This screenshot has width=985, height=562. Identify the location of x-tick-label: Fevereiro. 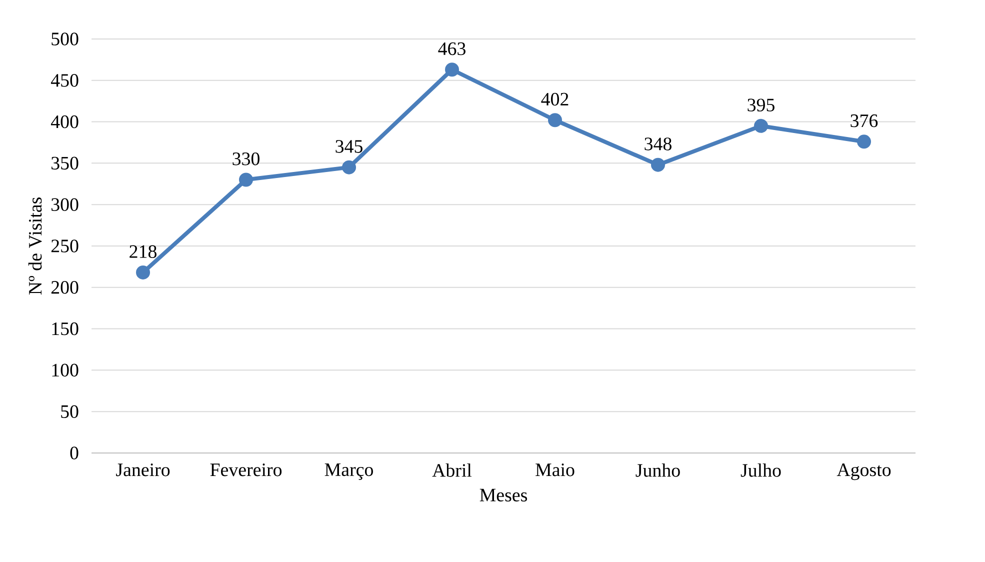
(246, 469).